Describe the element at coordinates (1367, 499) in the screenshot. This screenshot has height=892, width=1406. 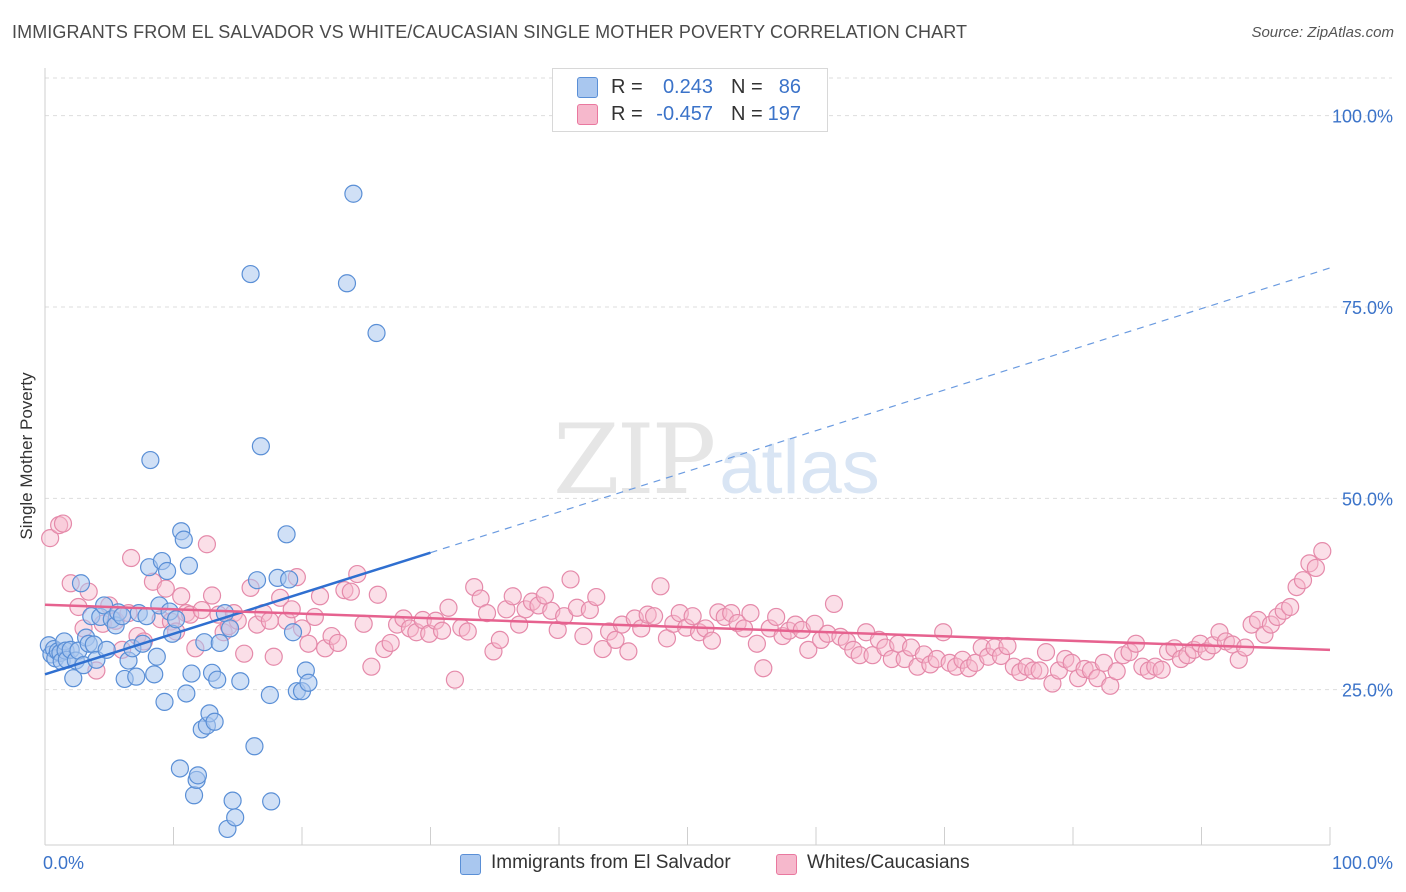
I see `y-tick-label: 50.0%` at that location.